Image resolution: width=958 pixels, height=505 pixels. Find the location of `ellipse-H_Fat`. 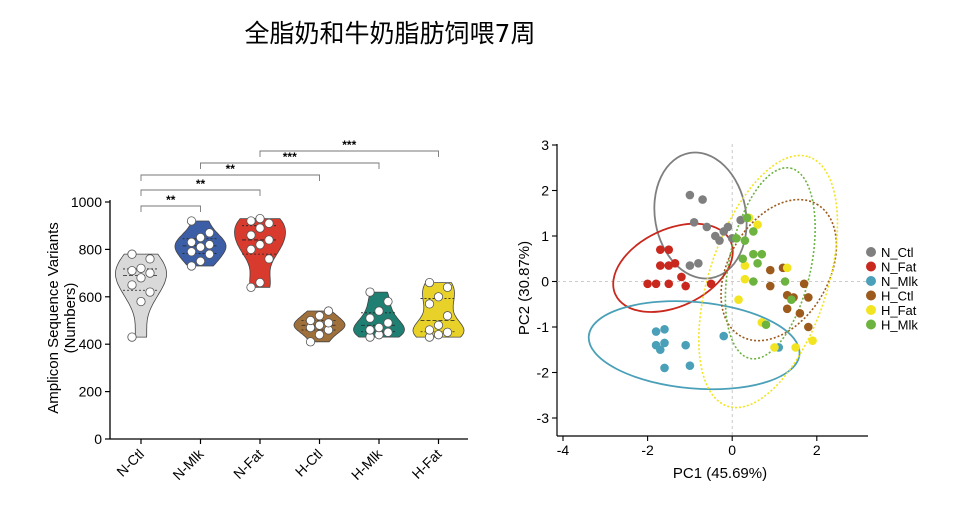

ellipse-H_Fat is located at coordinates (768, 281).